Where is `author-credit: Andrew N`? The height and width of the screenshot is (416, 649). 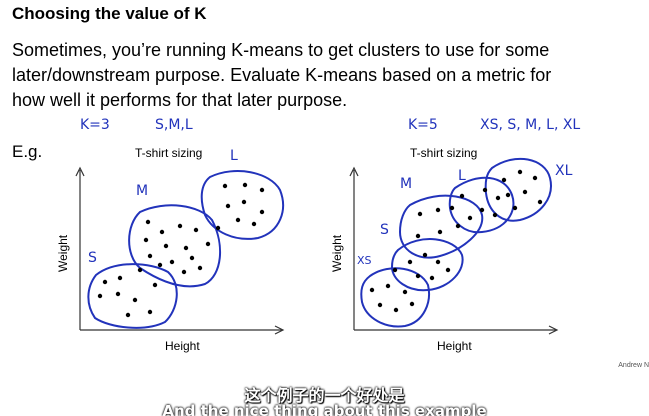 author-credit: Andrew N is located at coordinates (633, 365).